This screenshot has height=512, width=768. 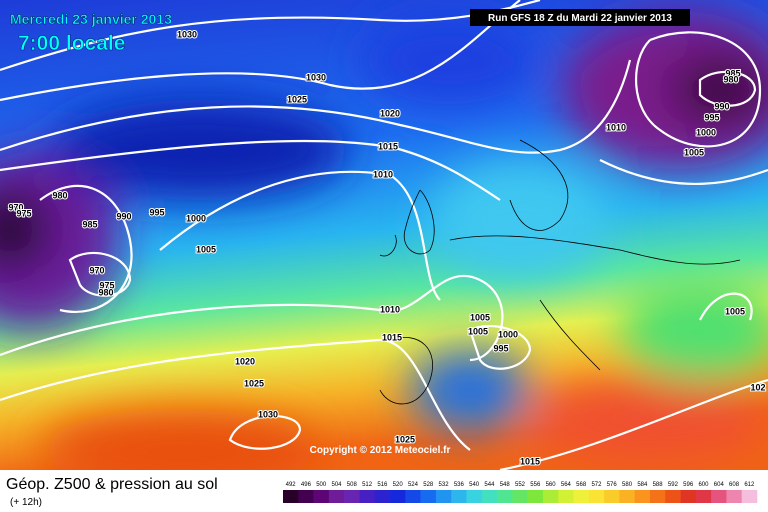 I want to click on scale-label: 508, so click(x=352, y=485).